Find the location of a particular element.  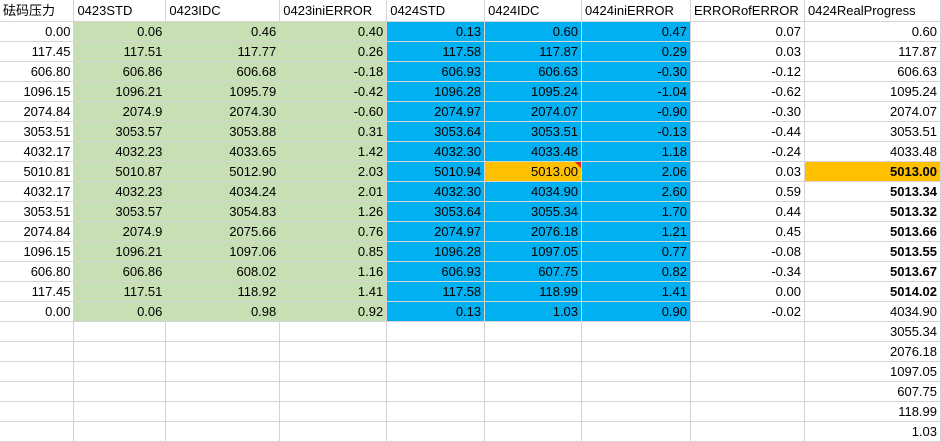

cell: 1096.21 is located at coordinates (120, 91).